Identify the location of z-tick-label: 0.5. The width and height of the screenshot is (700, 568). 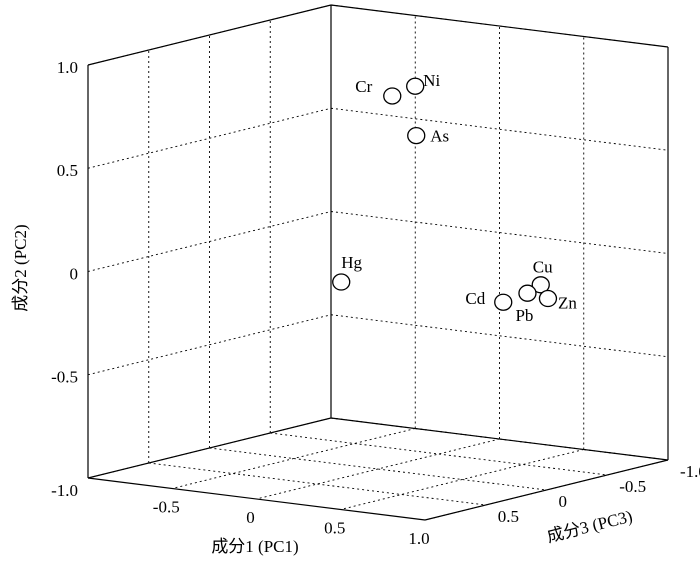
(508, 516).